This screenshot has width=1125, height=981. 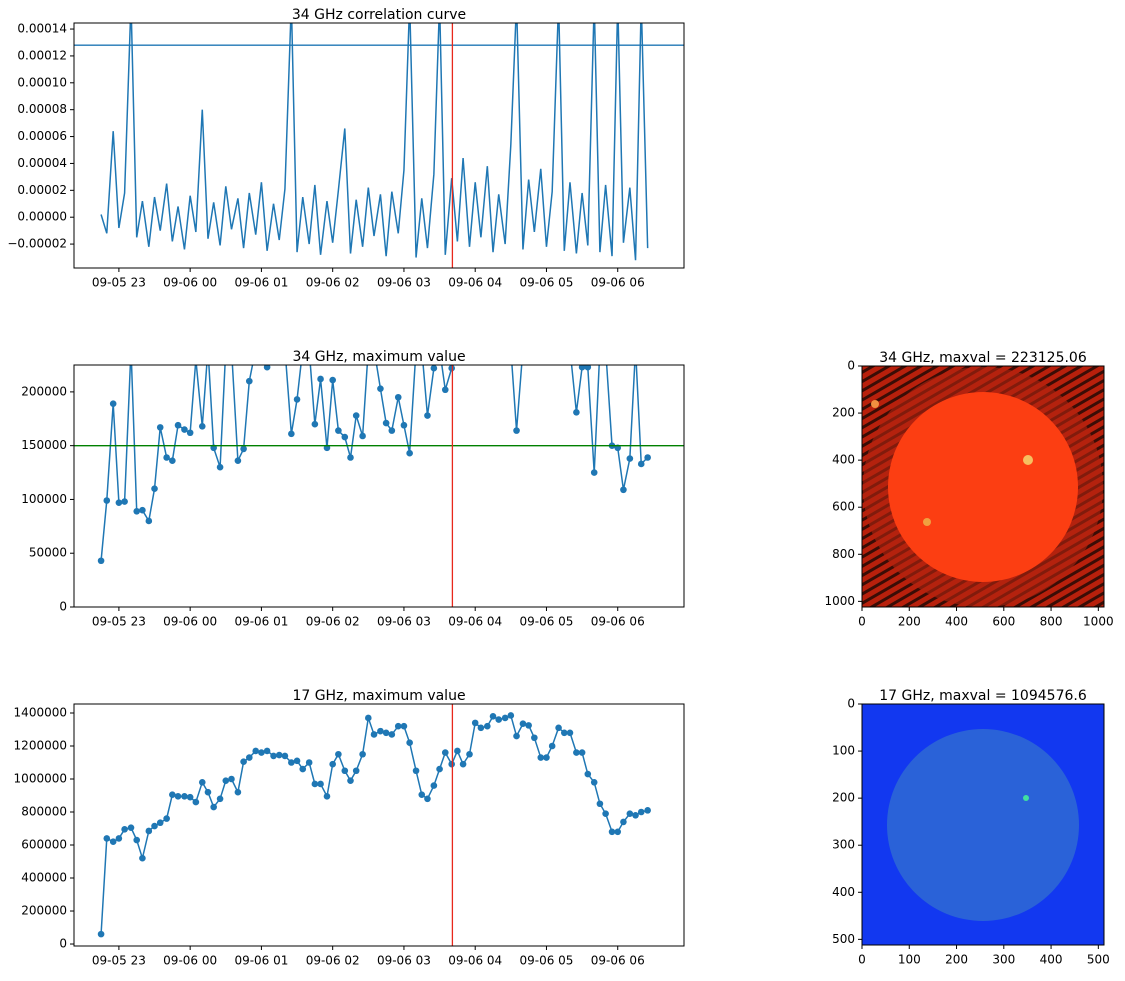 I want to click on data-line, so click(x=374, y=142).